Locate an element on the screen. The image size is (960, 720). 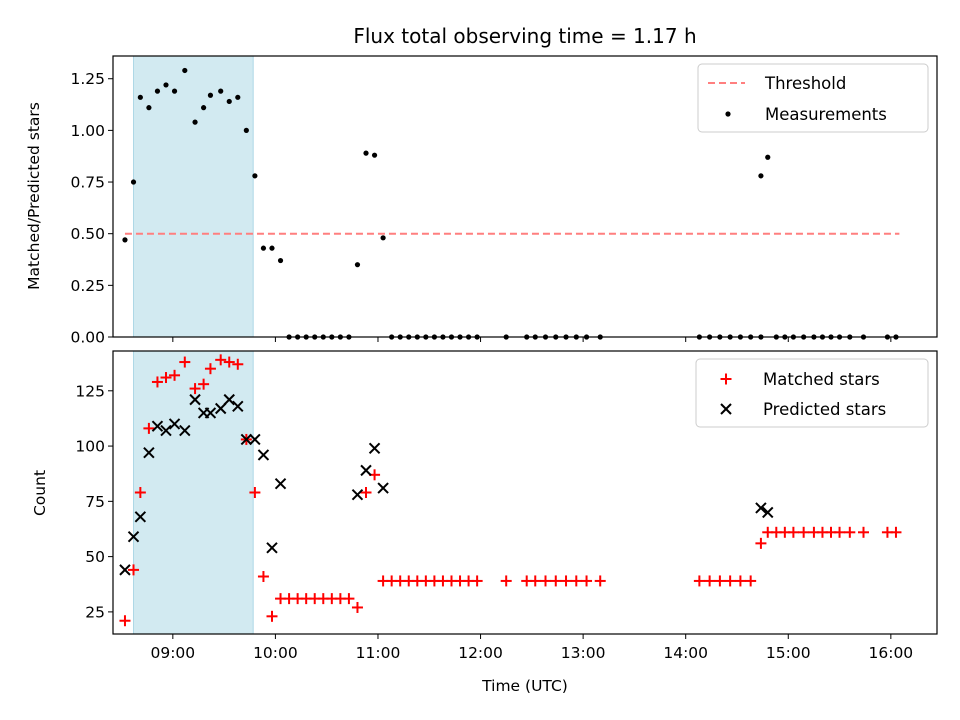
top-y-axis-label: Matched/Predicted stars is located at coordinates (34, 196).